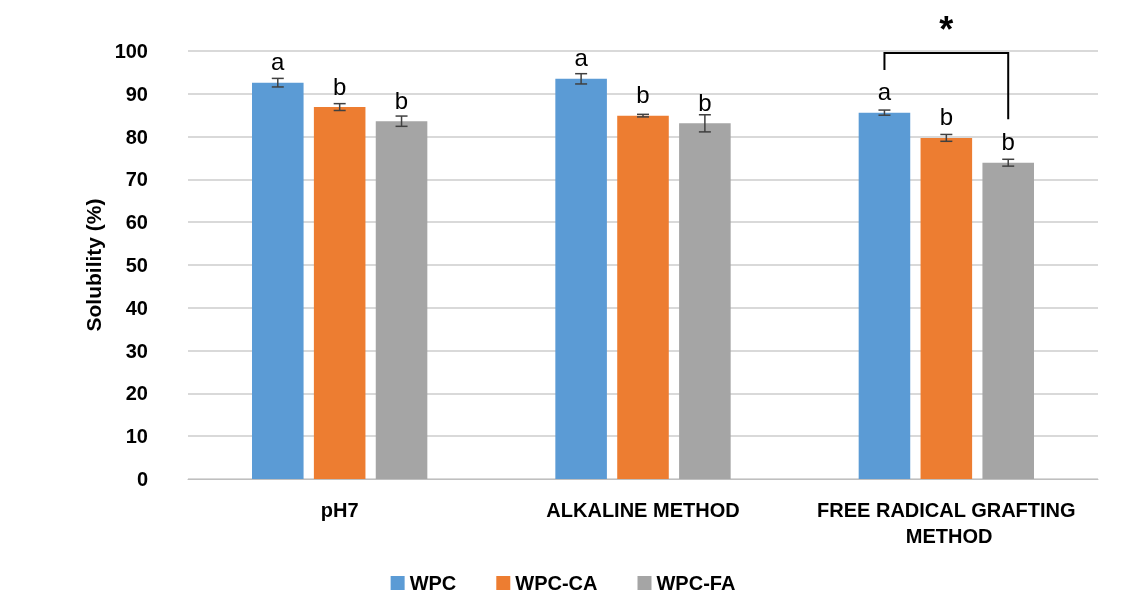 The width and height of the screenshot is (1126, 614). Describe the element at coordinates (131, 51) in the screenshot. I see `y-tick-label: 100` at that location.